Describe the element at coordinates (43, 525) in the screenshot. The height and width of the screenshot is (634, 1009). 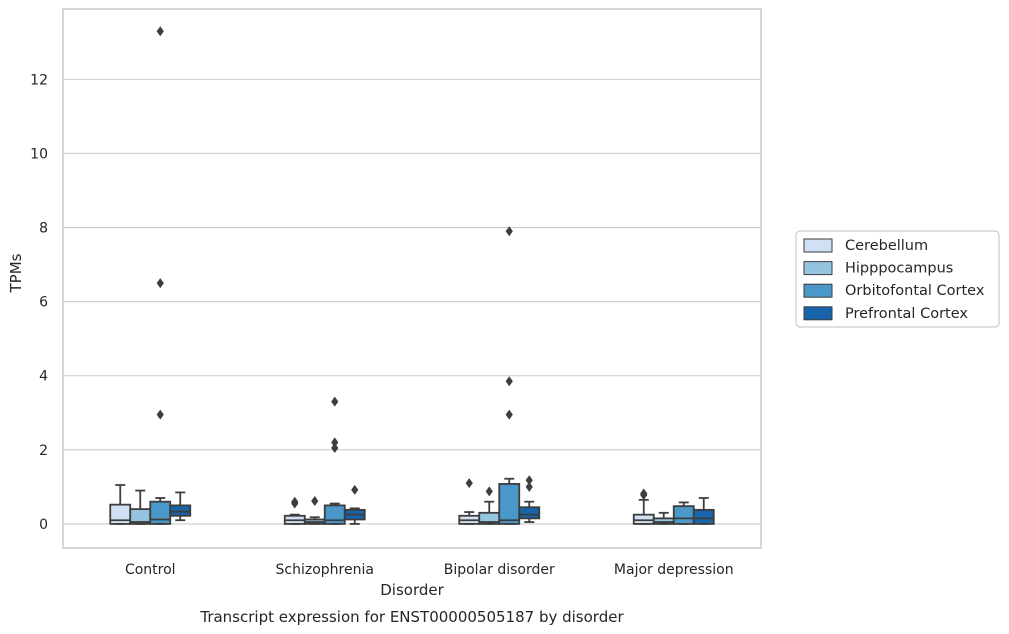
I see `y-tick-label: 0` at that location.